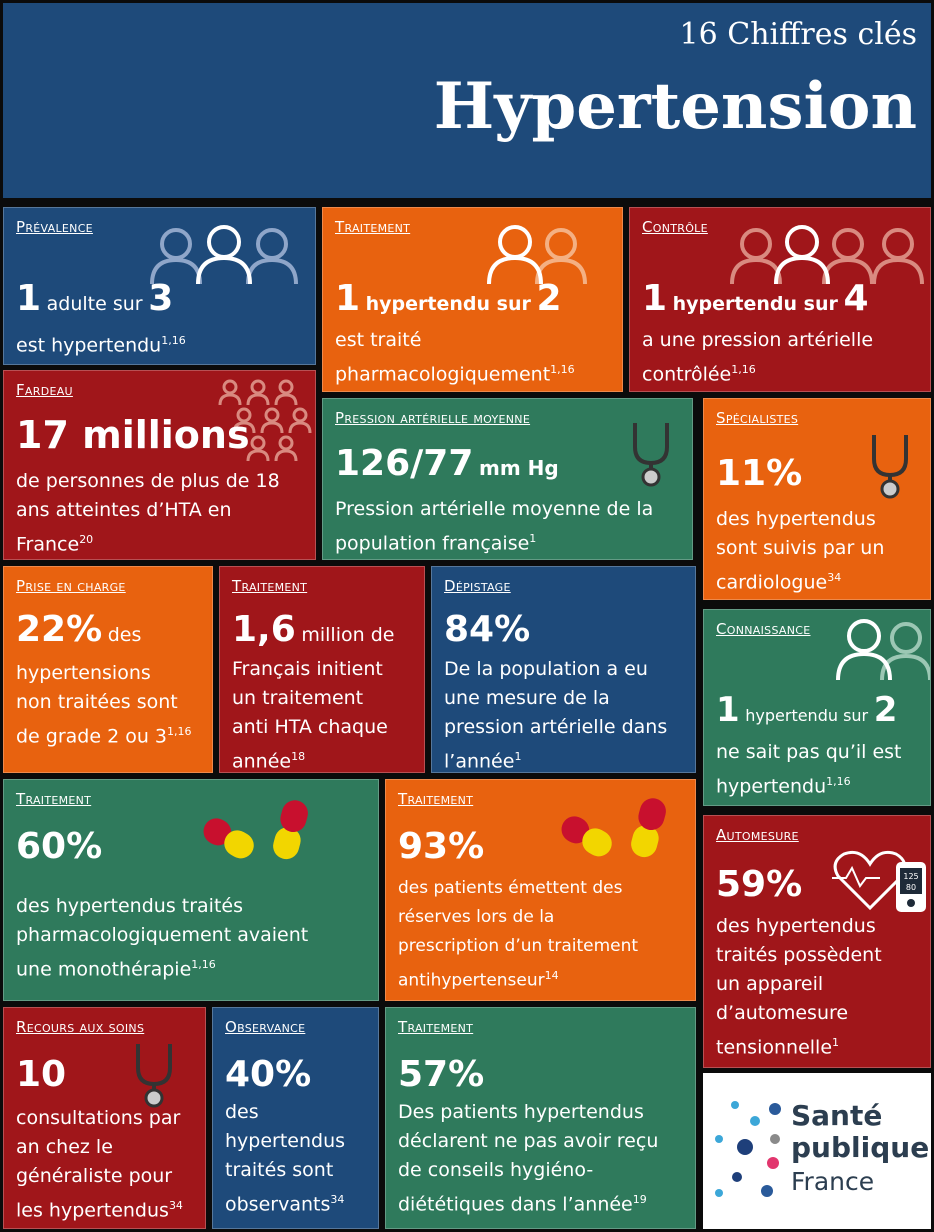 The height and width of the screenshot is (1232, 934). I want to click on stat-number: 126/77, so click(404, 463).